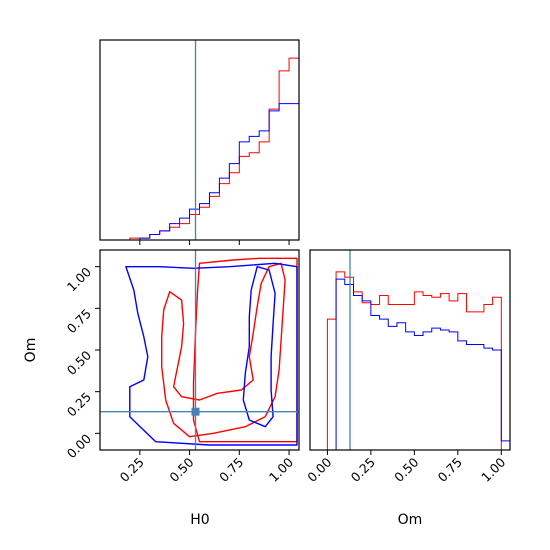  Describe the element at coordinates (79, 279) in the screenshot. I see `om-y-tick-label-4: 1.00` at that location.